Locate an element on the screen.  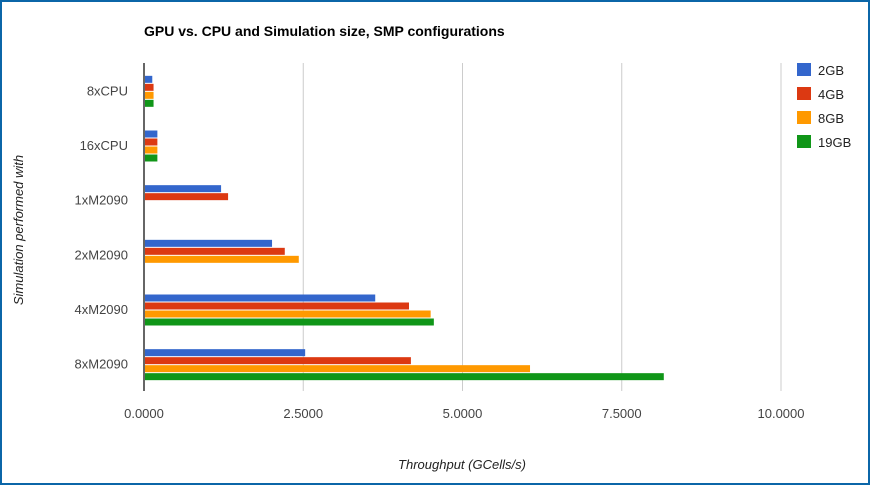
bar-2GB-4xM2090 is located at coordinates (260, 298).